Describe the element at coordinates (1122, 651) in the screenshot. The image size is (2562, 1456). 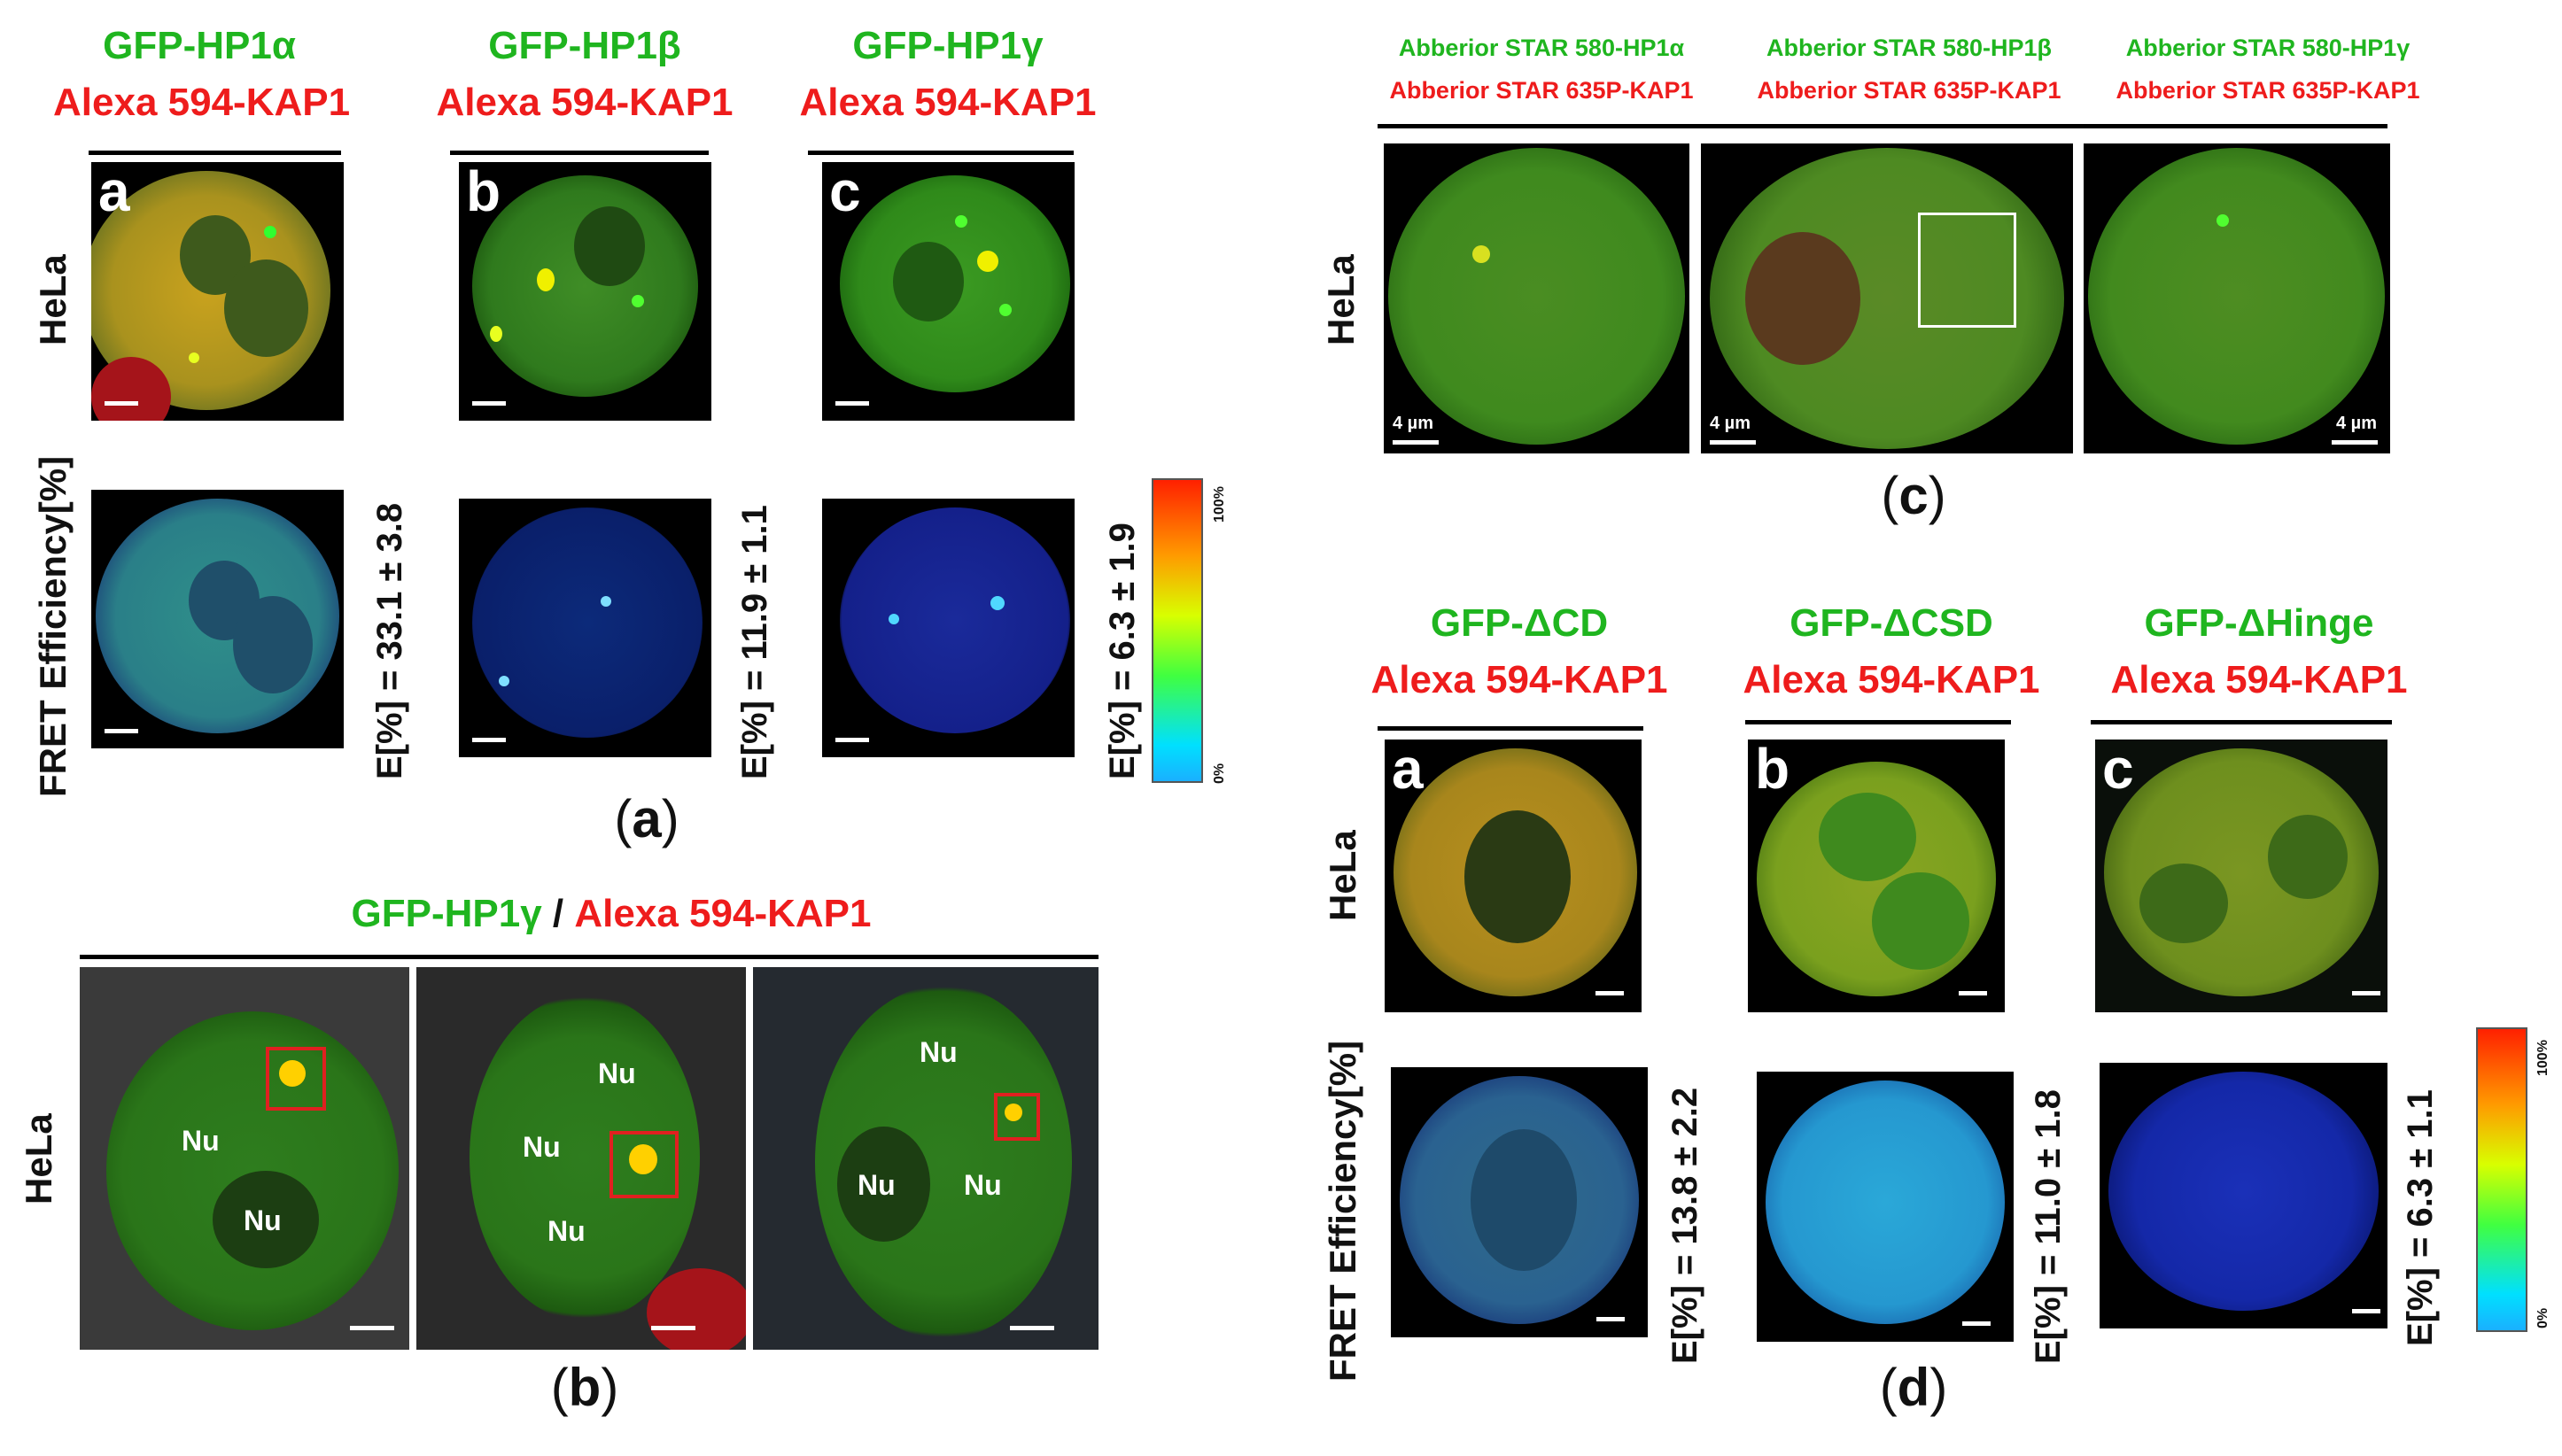
I see `fret-efficiency-value: E[%] = 6.3 ± 1.9` at that location.